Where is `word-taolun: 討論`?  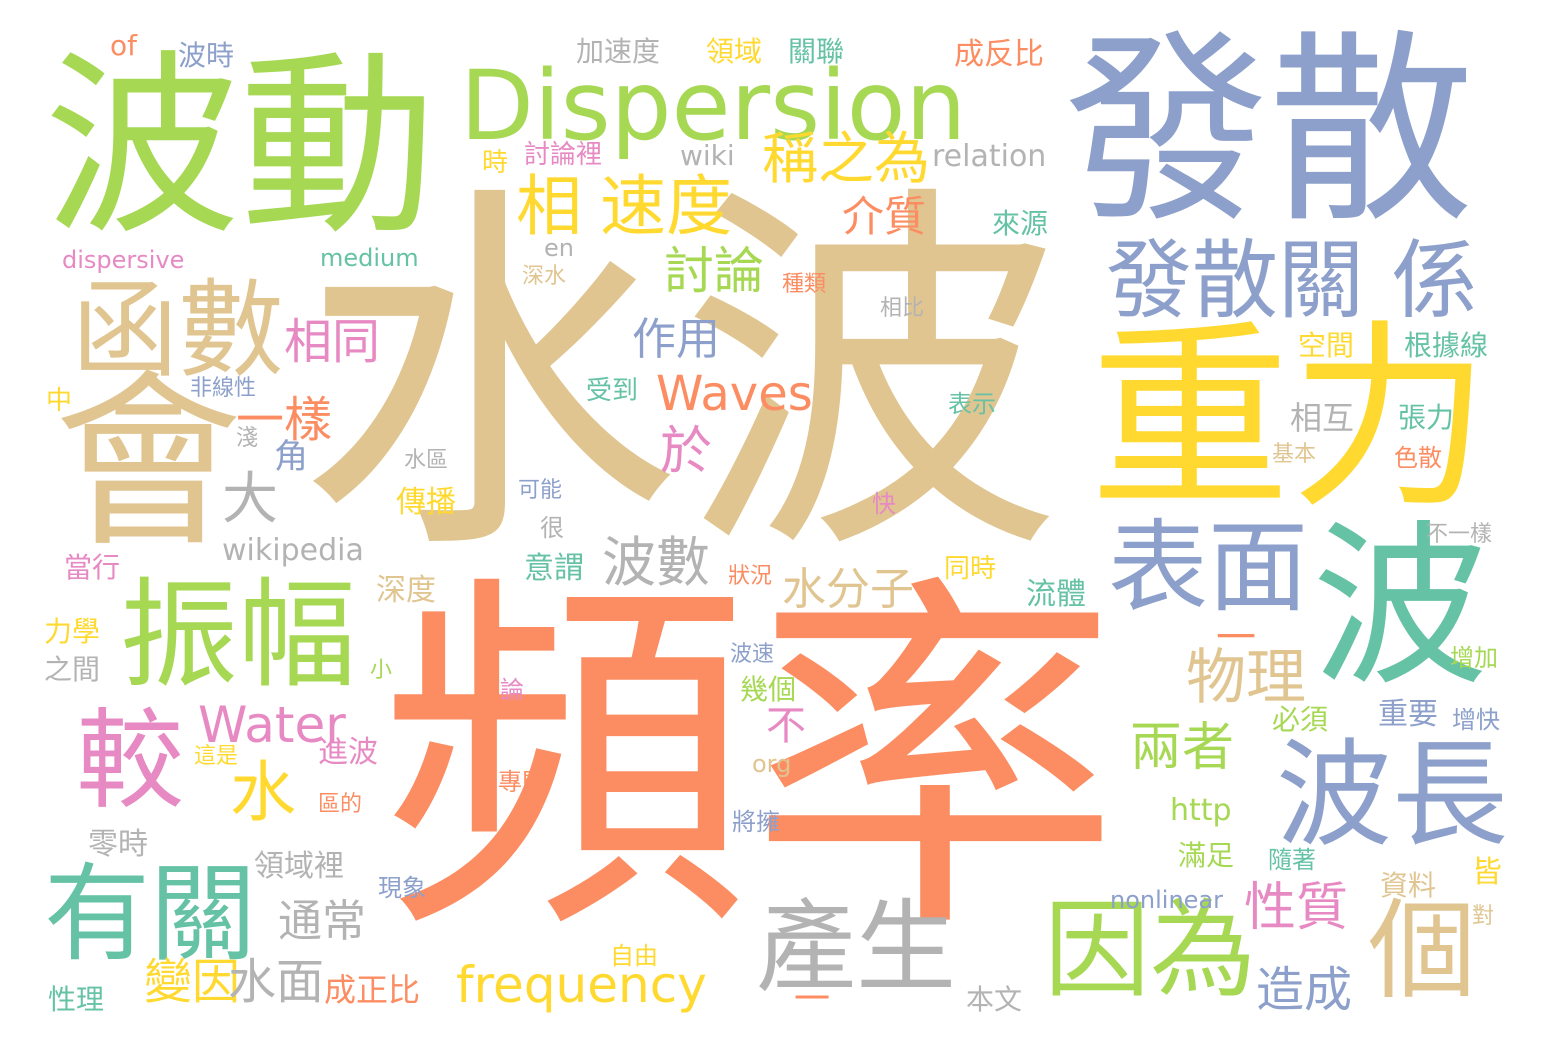
word-taolun: 討論 is located at coordinates (714, 271).